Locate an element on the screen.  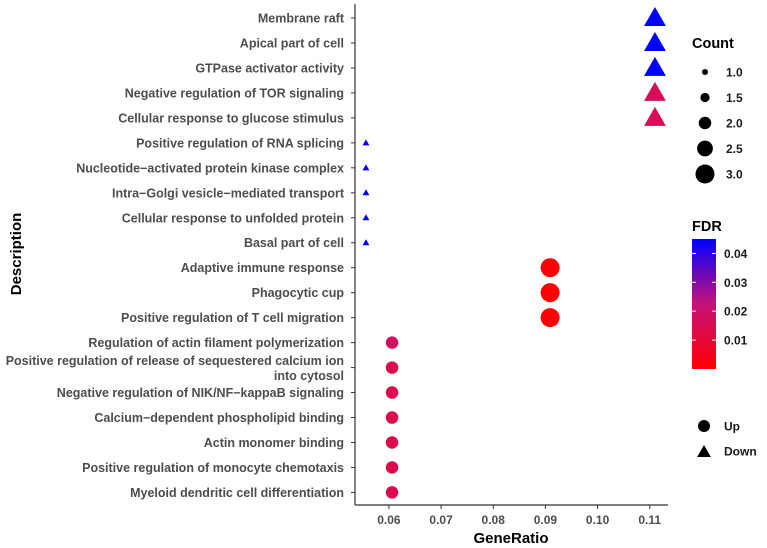
count-legend: Count 1.0 1.5 2.0 2.5 3.0 is located at coordinates (717, 110).